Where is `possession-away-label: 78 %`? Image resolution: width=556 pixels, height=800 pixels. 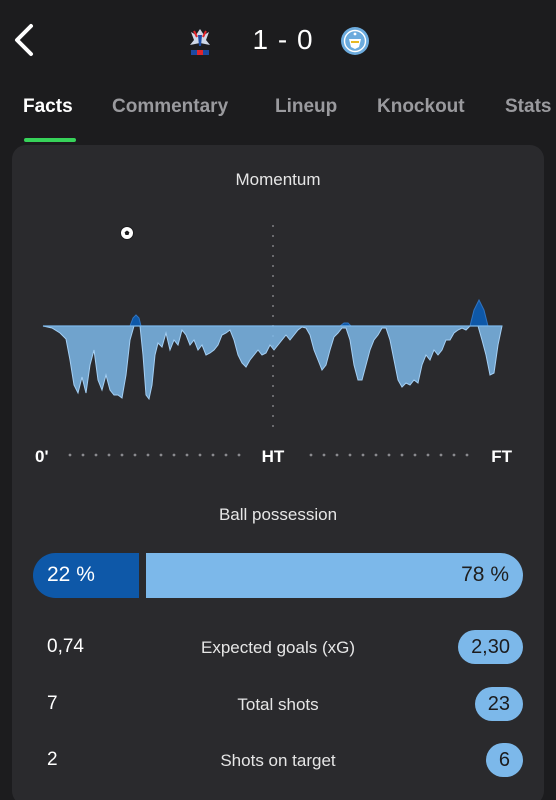
possession-away-label: 78 % is located at coordinates (485, 574).